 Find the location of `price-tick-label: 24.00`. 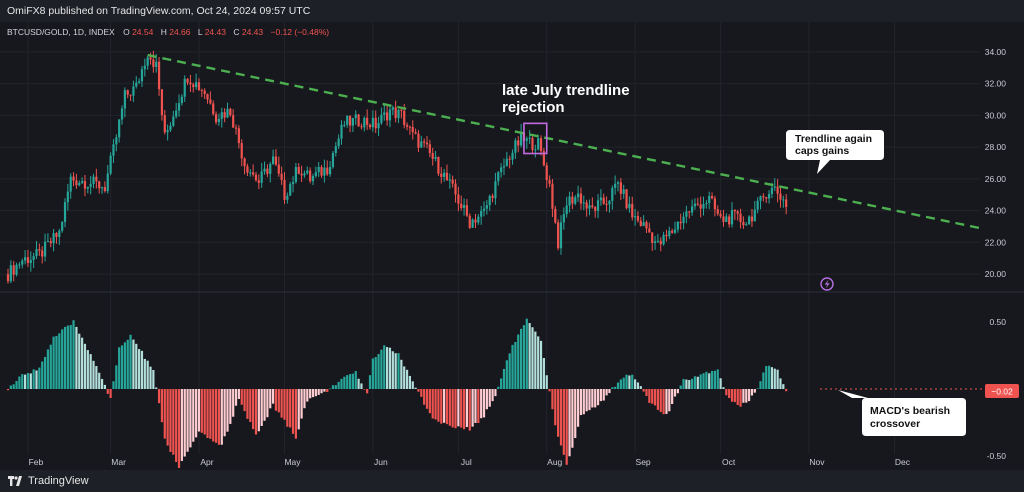

price-tick-label: 24.00 is located at coordinates (996, 211).